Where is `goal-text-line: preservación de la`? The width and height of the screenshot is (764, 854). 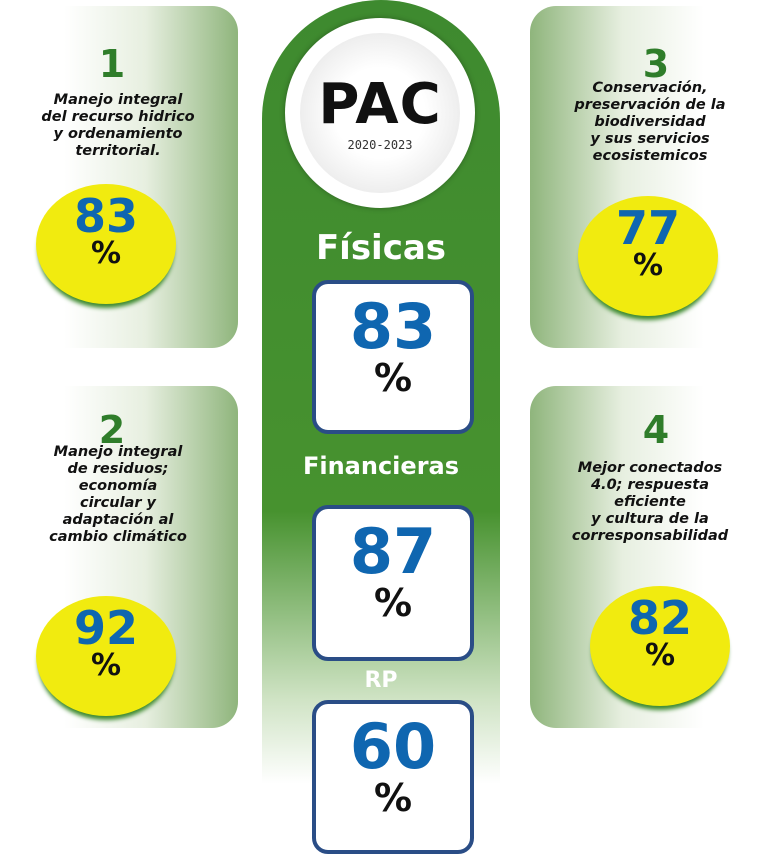 goal-text-line: preservación de la is located at coordinates (650, 105).